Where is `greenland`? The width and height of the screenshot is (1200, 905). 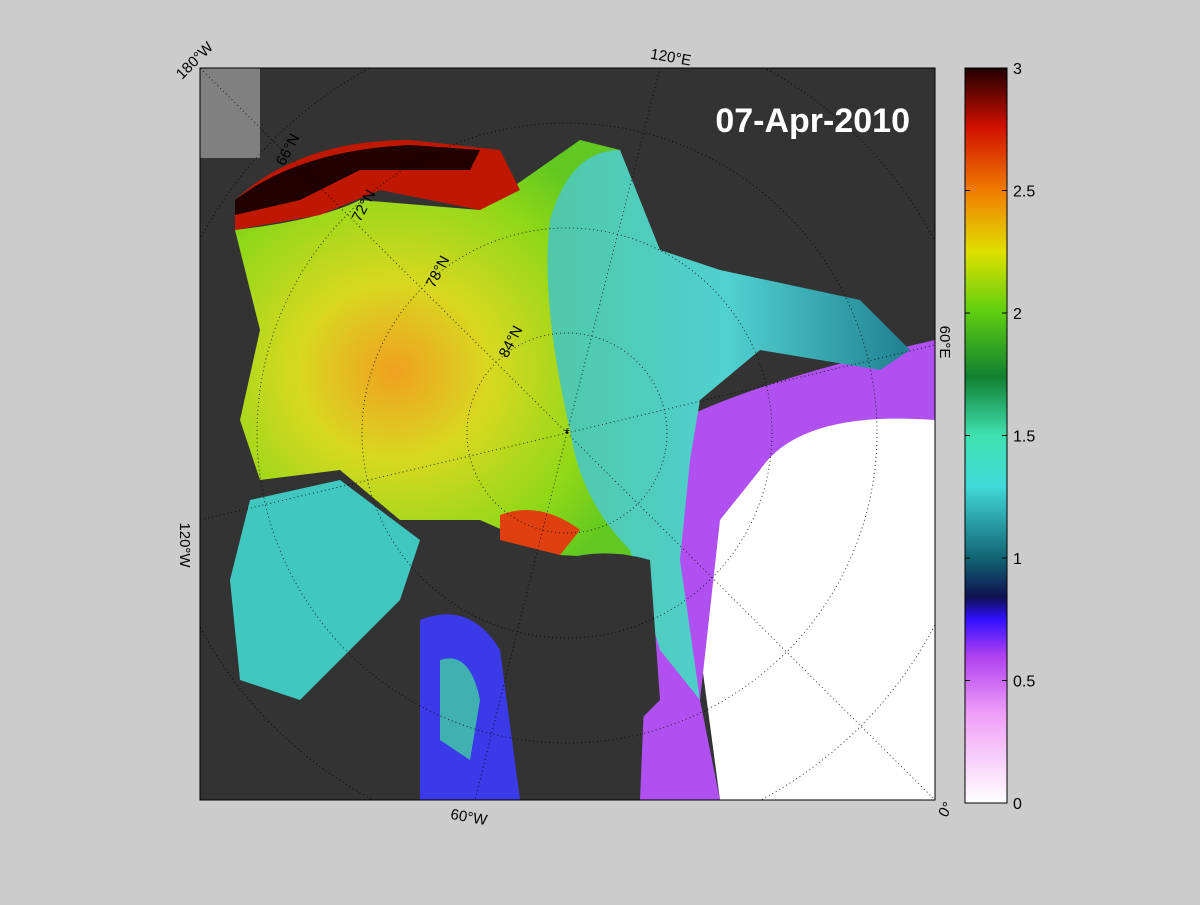 greenland is located at coordinates (590, 656).